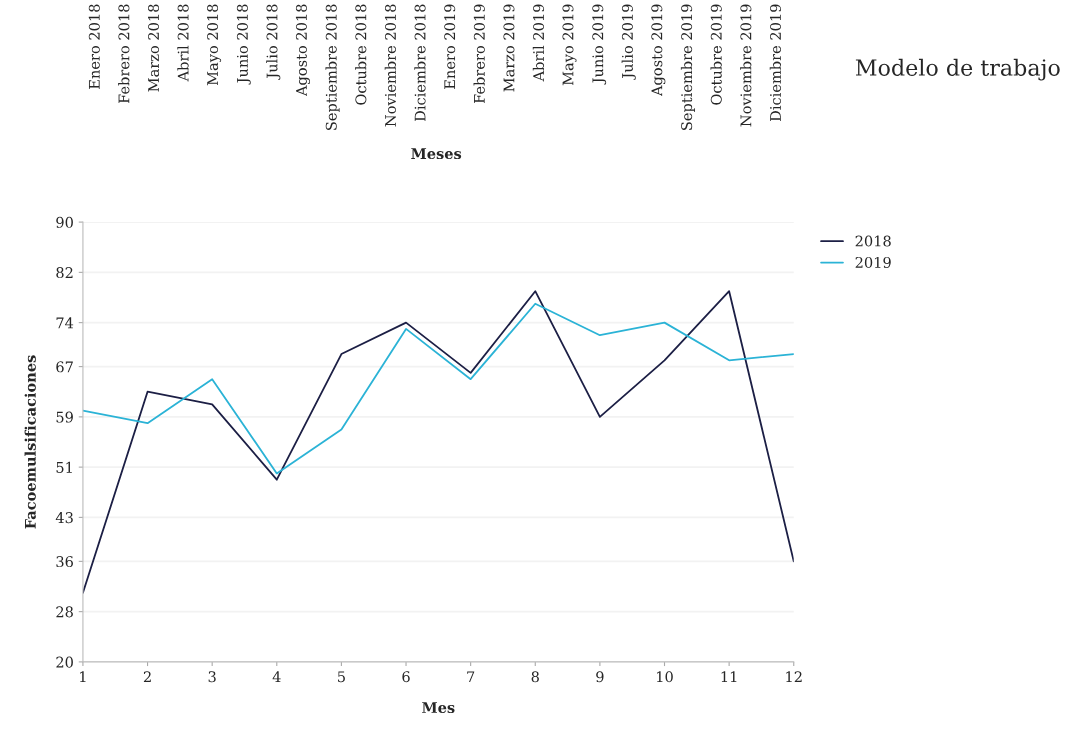 This screenshot has height=733, width=1077. Describe the element at coordinates (873, 262) in the screenshot. I see `legend-label: 2019` at that location.